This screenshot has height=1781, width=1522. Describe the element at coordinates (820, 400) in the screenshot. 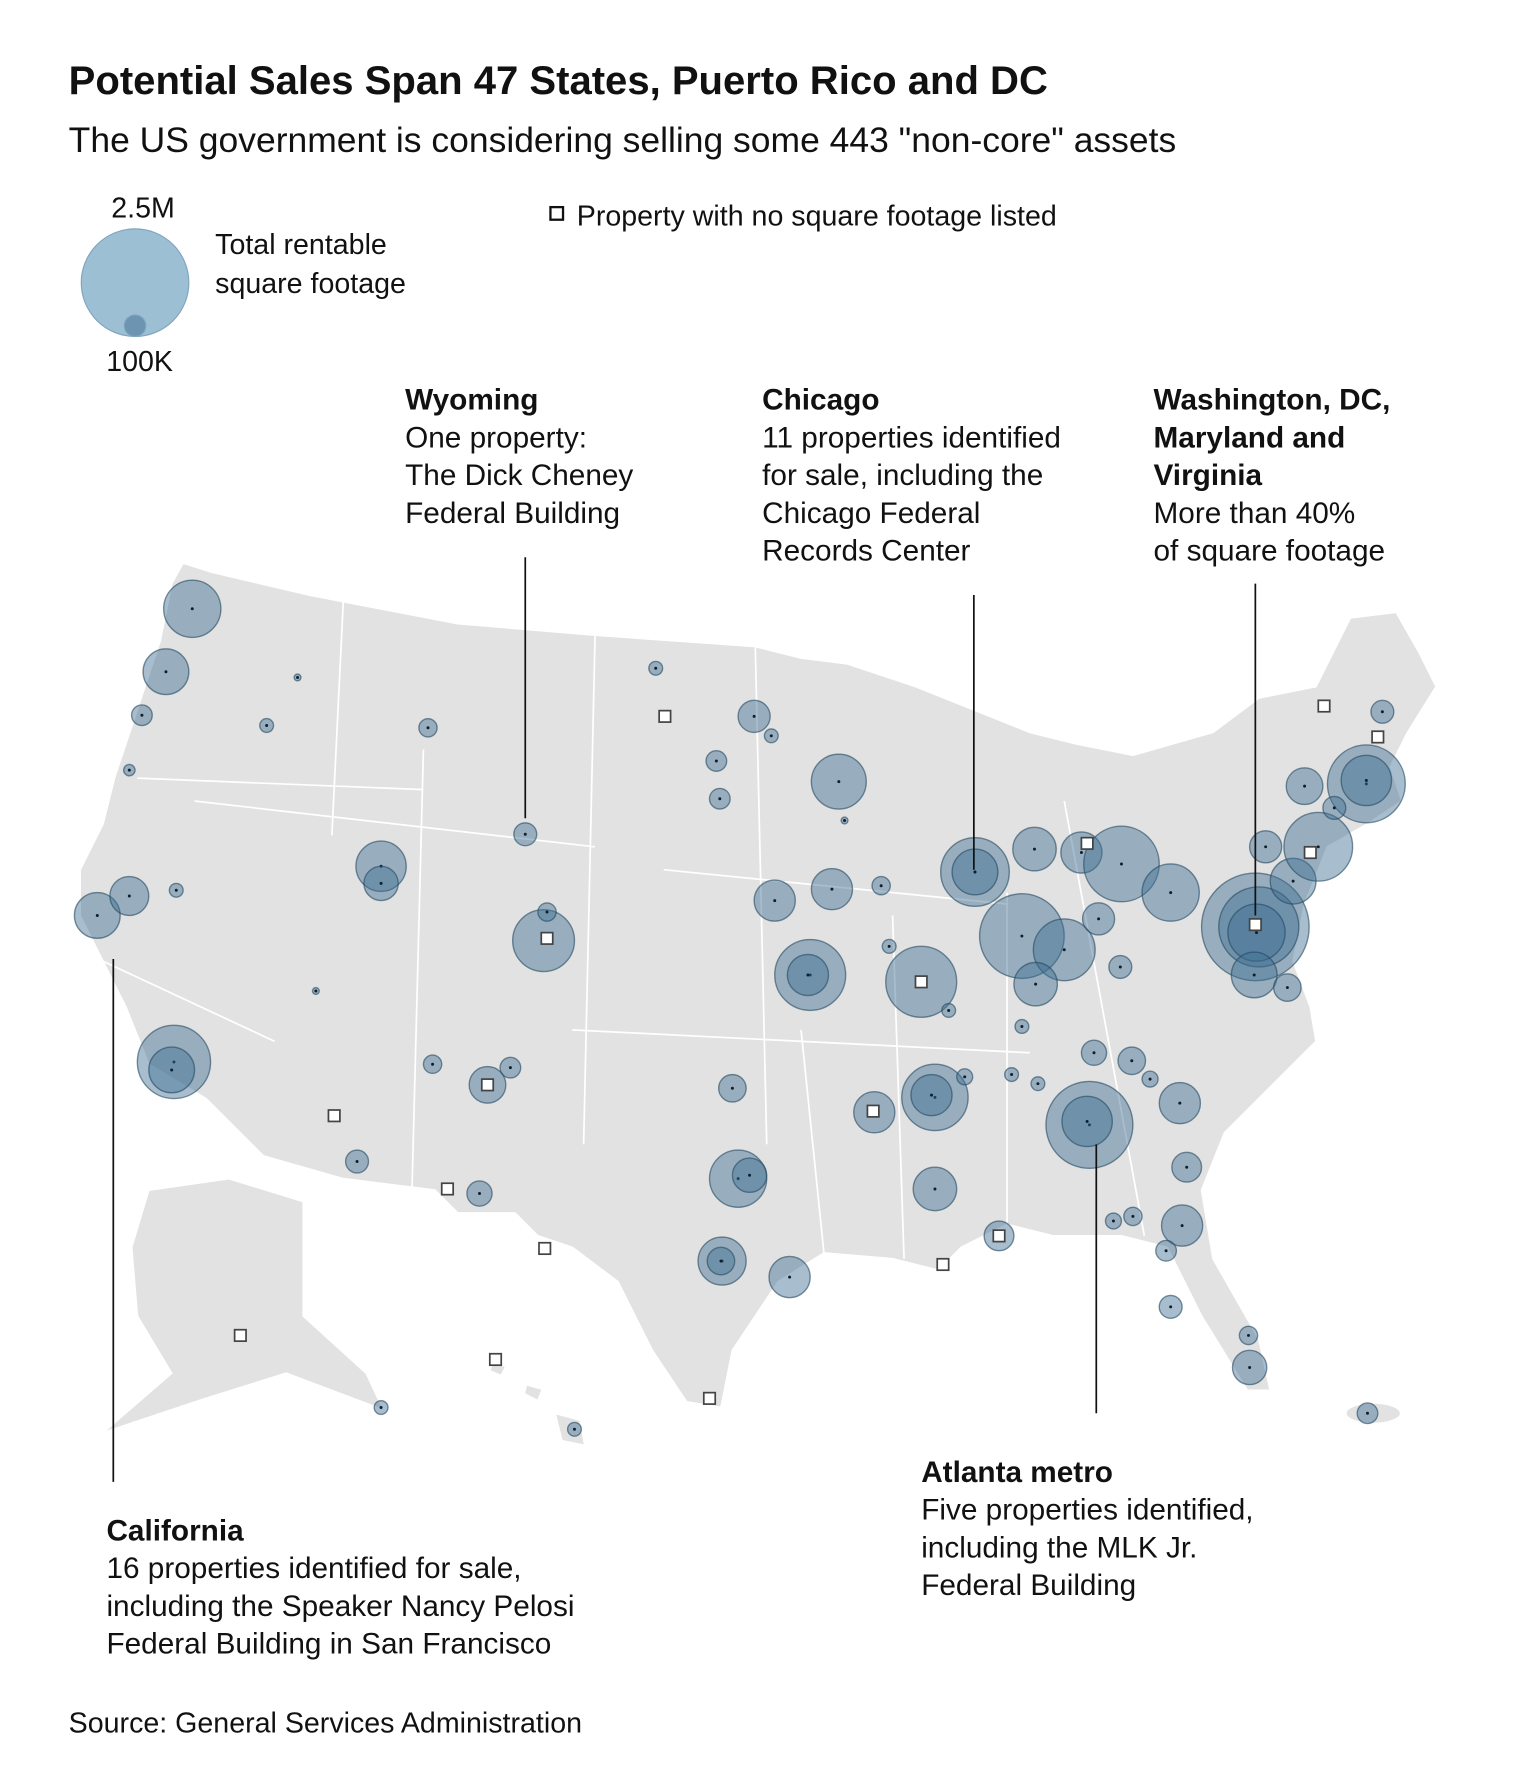

I see `annotation-title: Chicago` at that location.